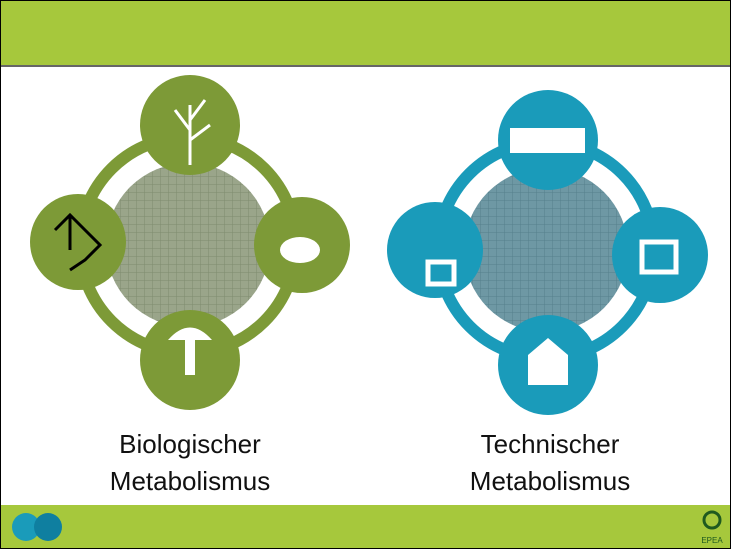 The height and width of the screenshot is (549, 731). Describe the element at coordinates (548, 361) in the screenshot. I see `house-icon` at that location.